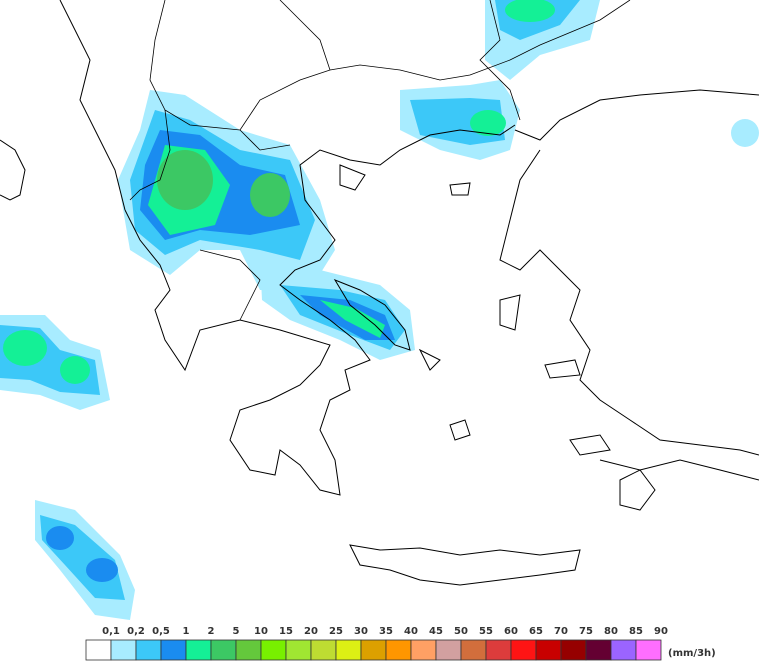 This screenshot has height=662, width=759. I want to click on legend-label: 20, so click(311, 631).